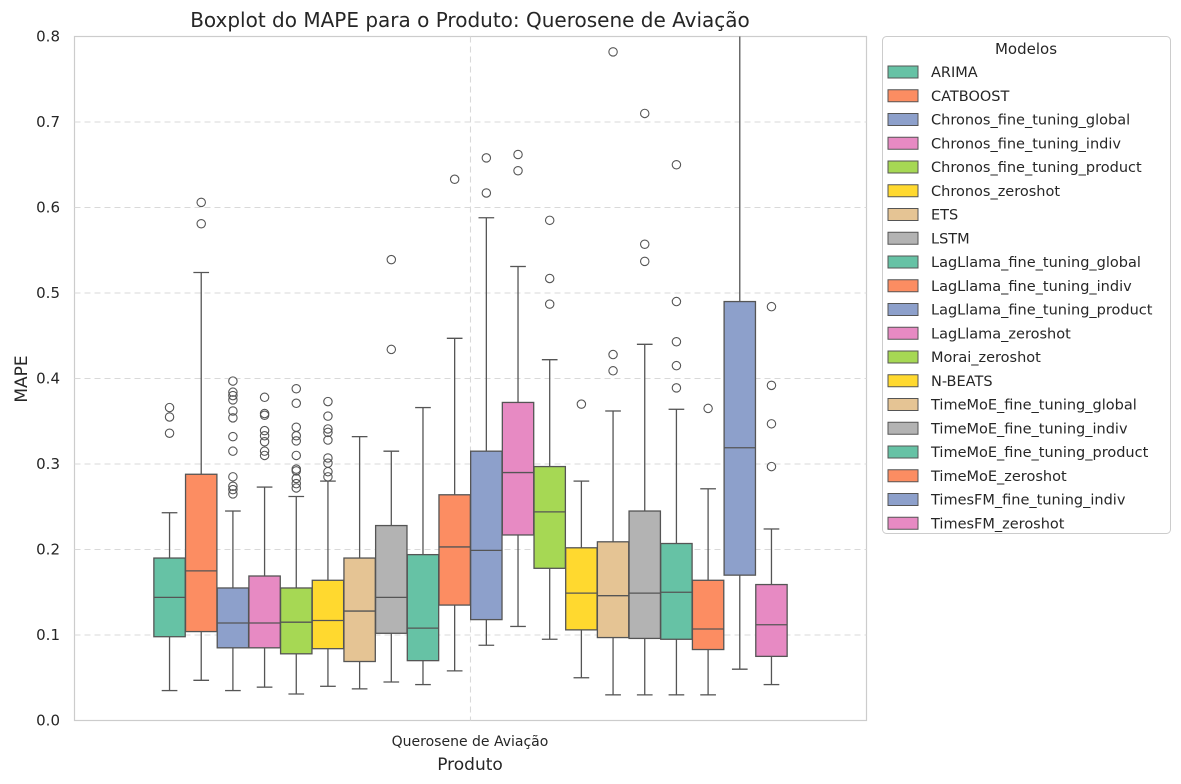 This screenshot has width=1181, height=784. I want to click on box-LagLlama_fine_tuning_indiv, so click(454, 423).